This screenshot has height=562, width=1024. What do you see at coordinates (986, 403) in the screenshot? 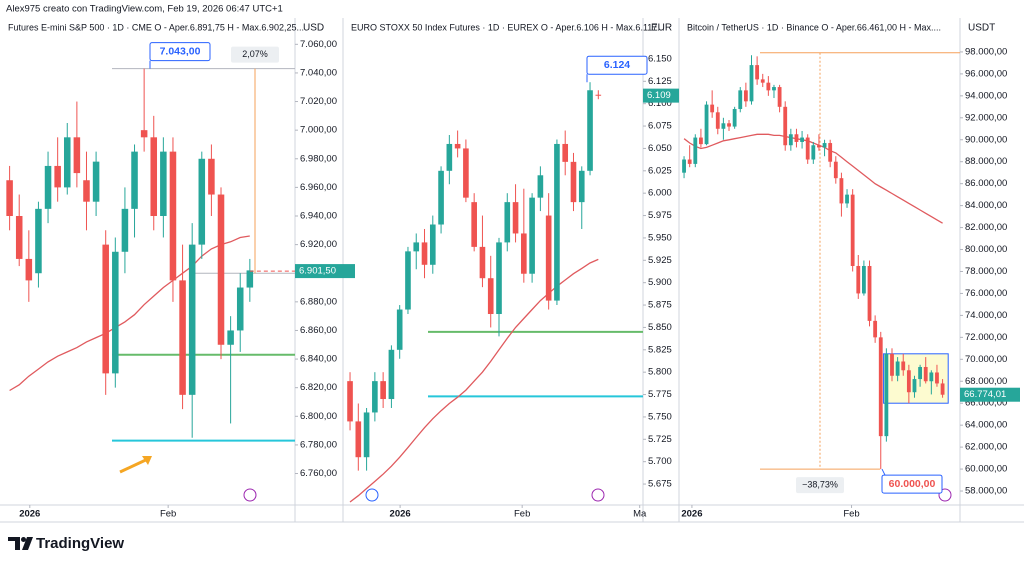
I see `y-tick-label: 66.000,00` at bounding box center [986, 403].